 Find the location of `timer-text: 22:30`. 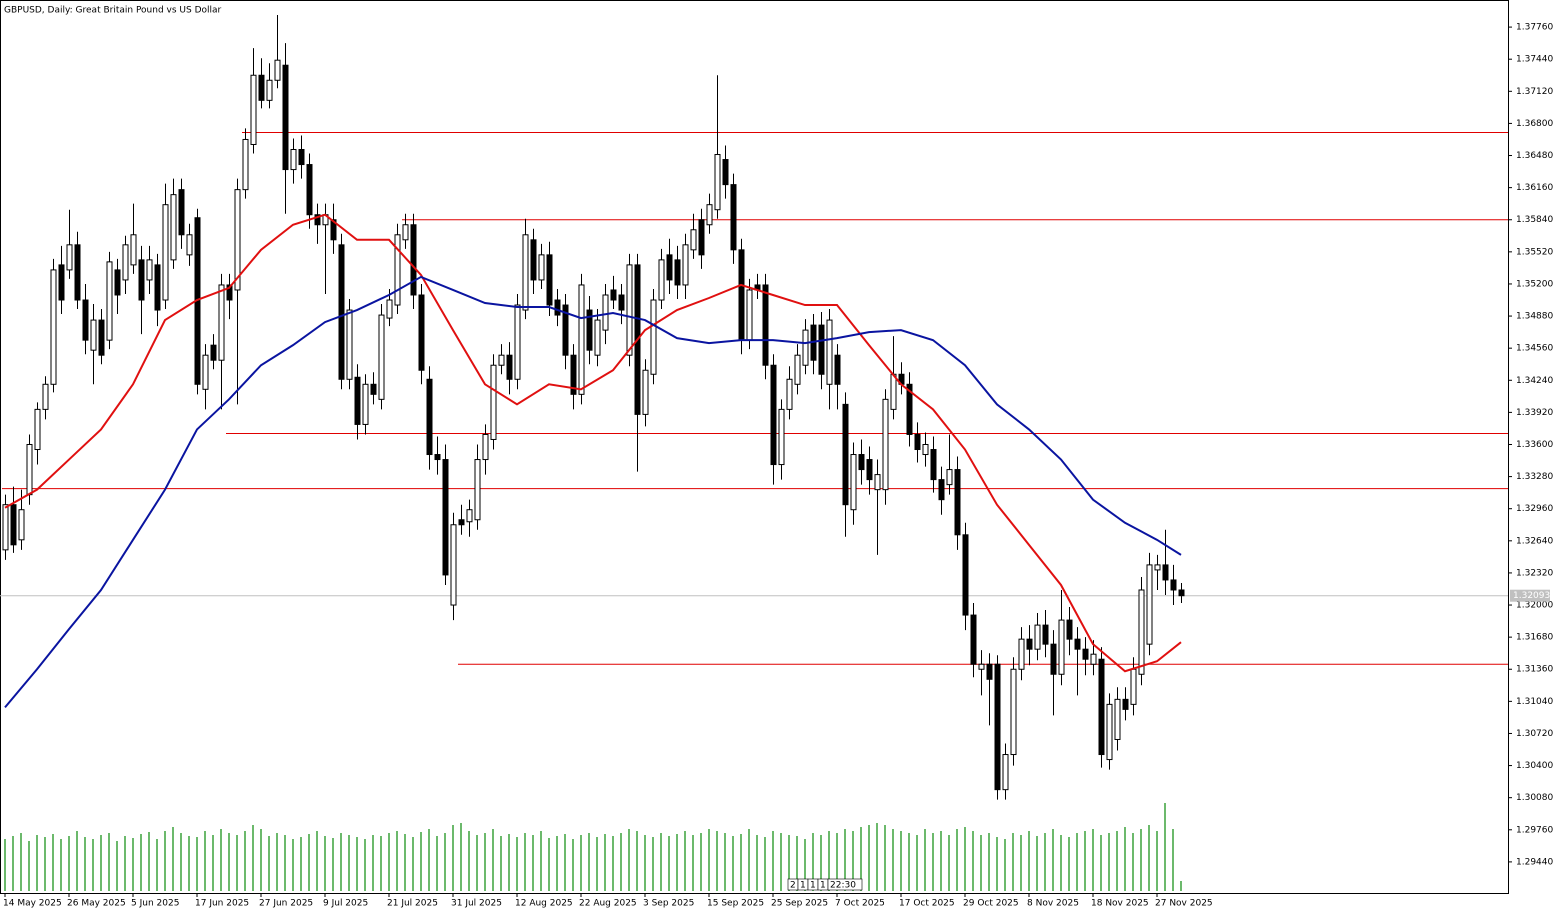

timer-text: 22:30 is located at coordinates (843, 886).